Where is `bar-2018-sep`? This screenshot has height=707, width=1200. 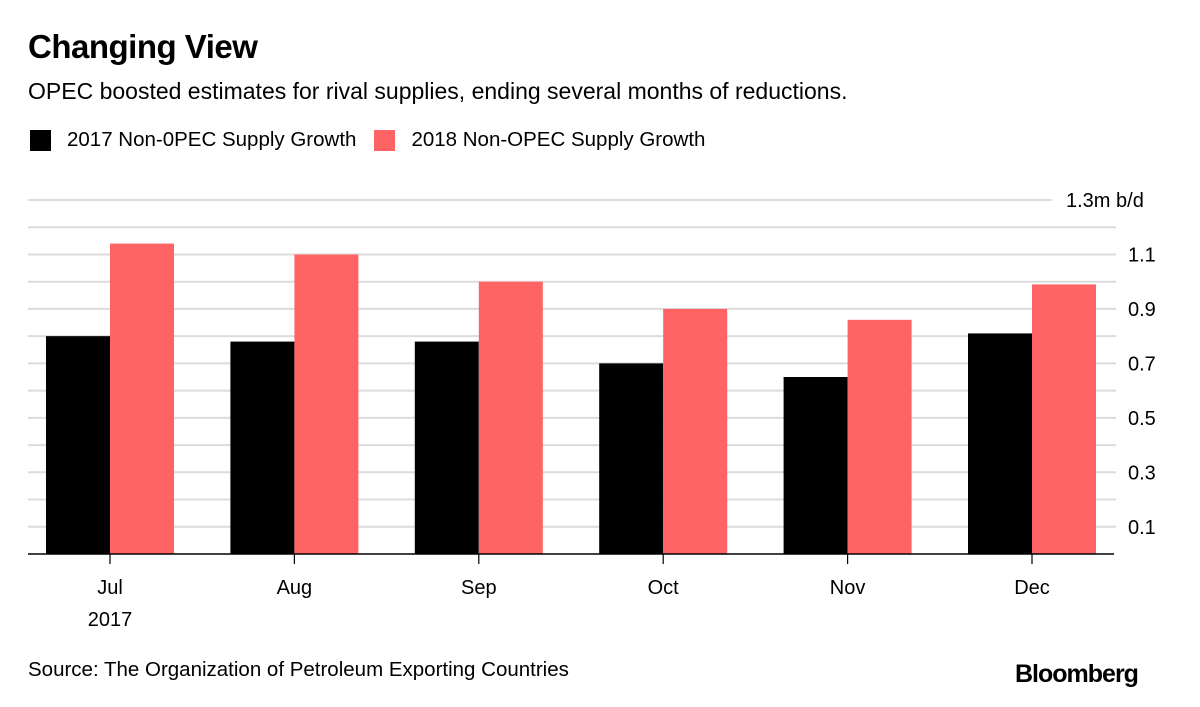 bar-2018-sep is located at coordinates (510, 417).